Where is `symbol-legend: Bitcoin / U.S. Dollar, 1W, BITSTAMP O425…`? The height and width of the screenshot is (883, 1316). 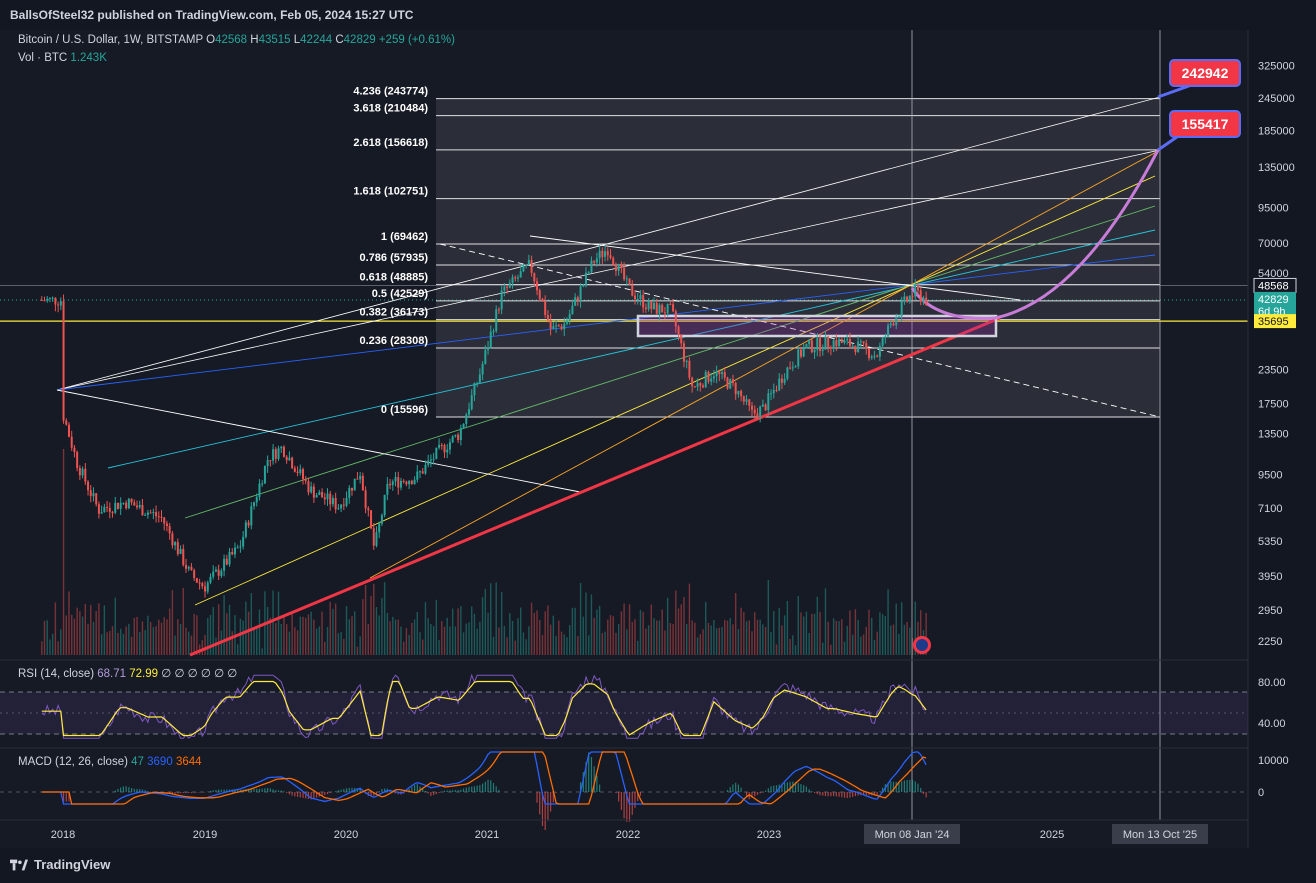
symbol-legend: Bitcoin / U.S. Dollar, 1W, BITSTAMP O425… is located at coordinates (236, 40).